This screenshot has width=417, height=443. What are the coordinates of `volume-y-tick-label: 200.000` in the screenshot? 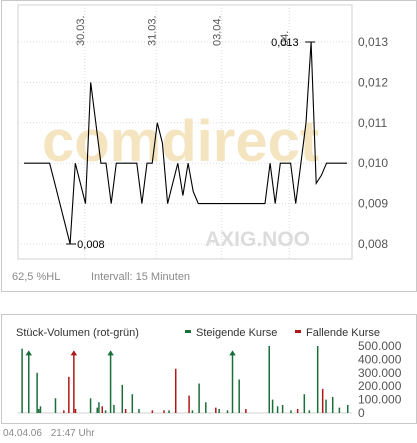 It's located at (380, 386).